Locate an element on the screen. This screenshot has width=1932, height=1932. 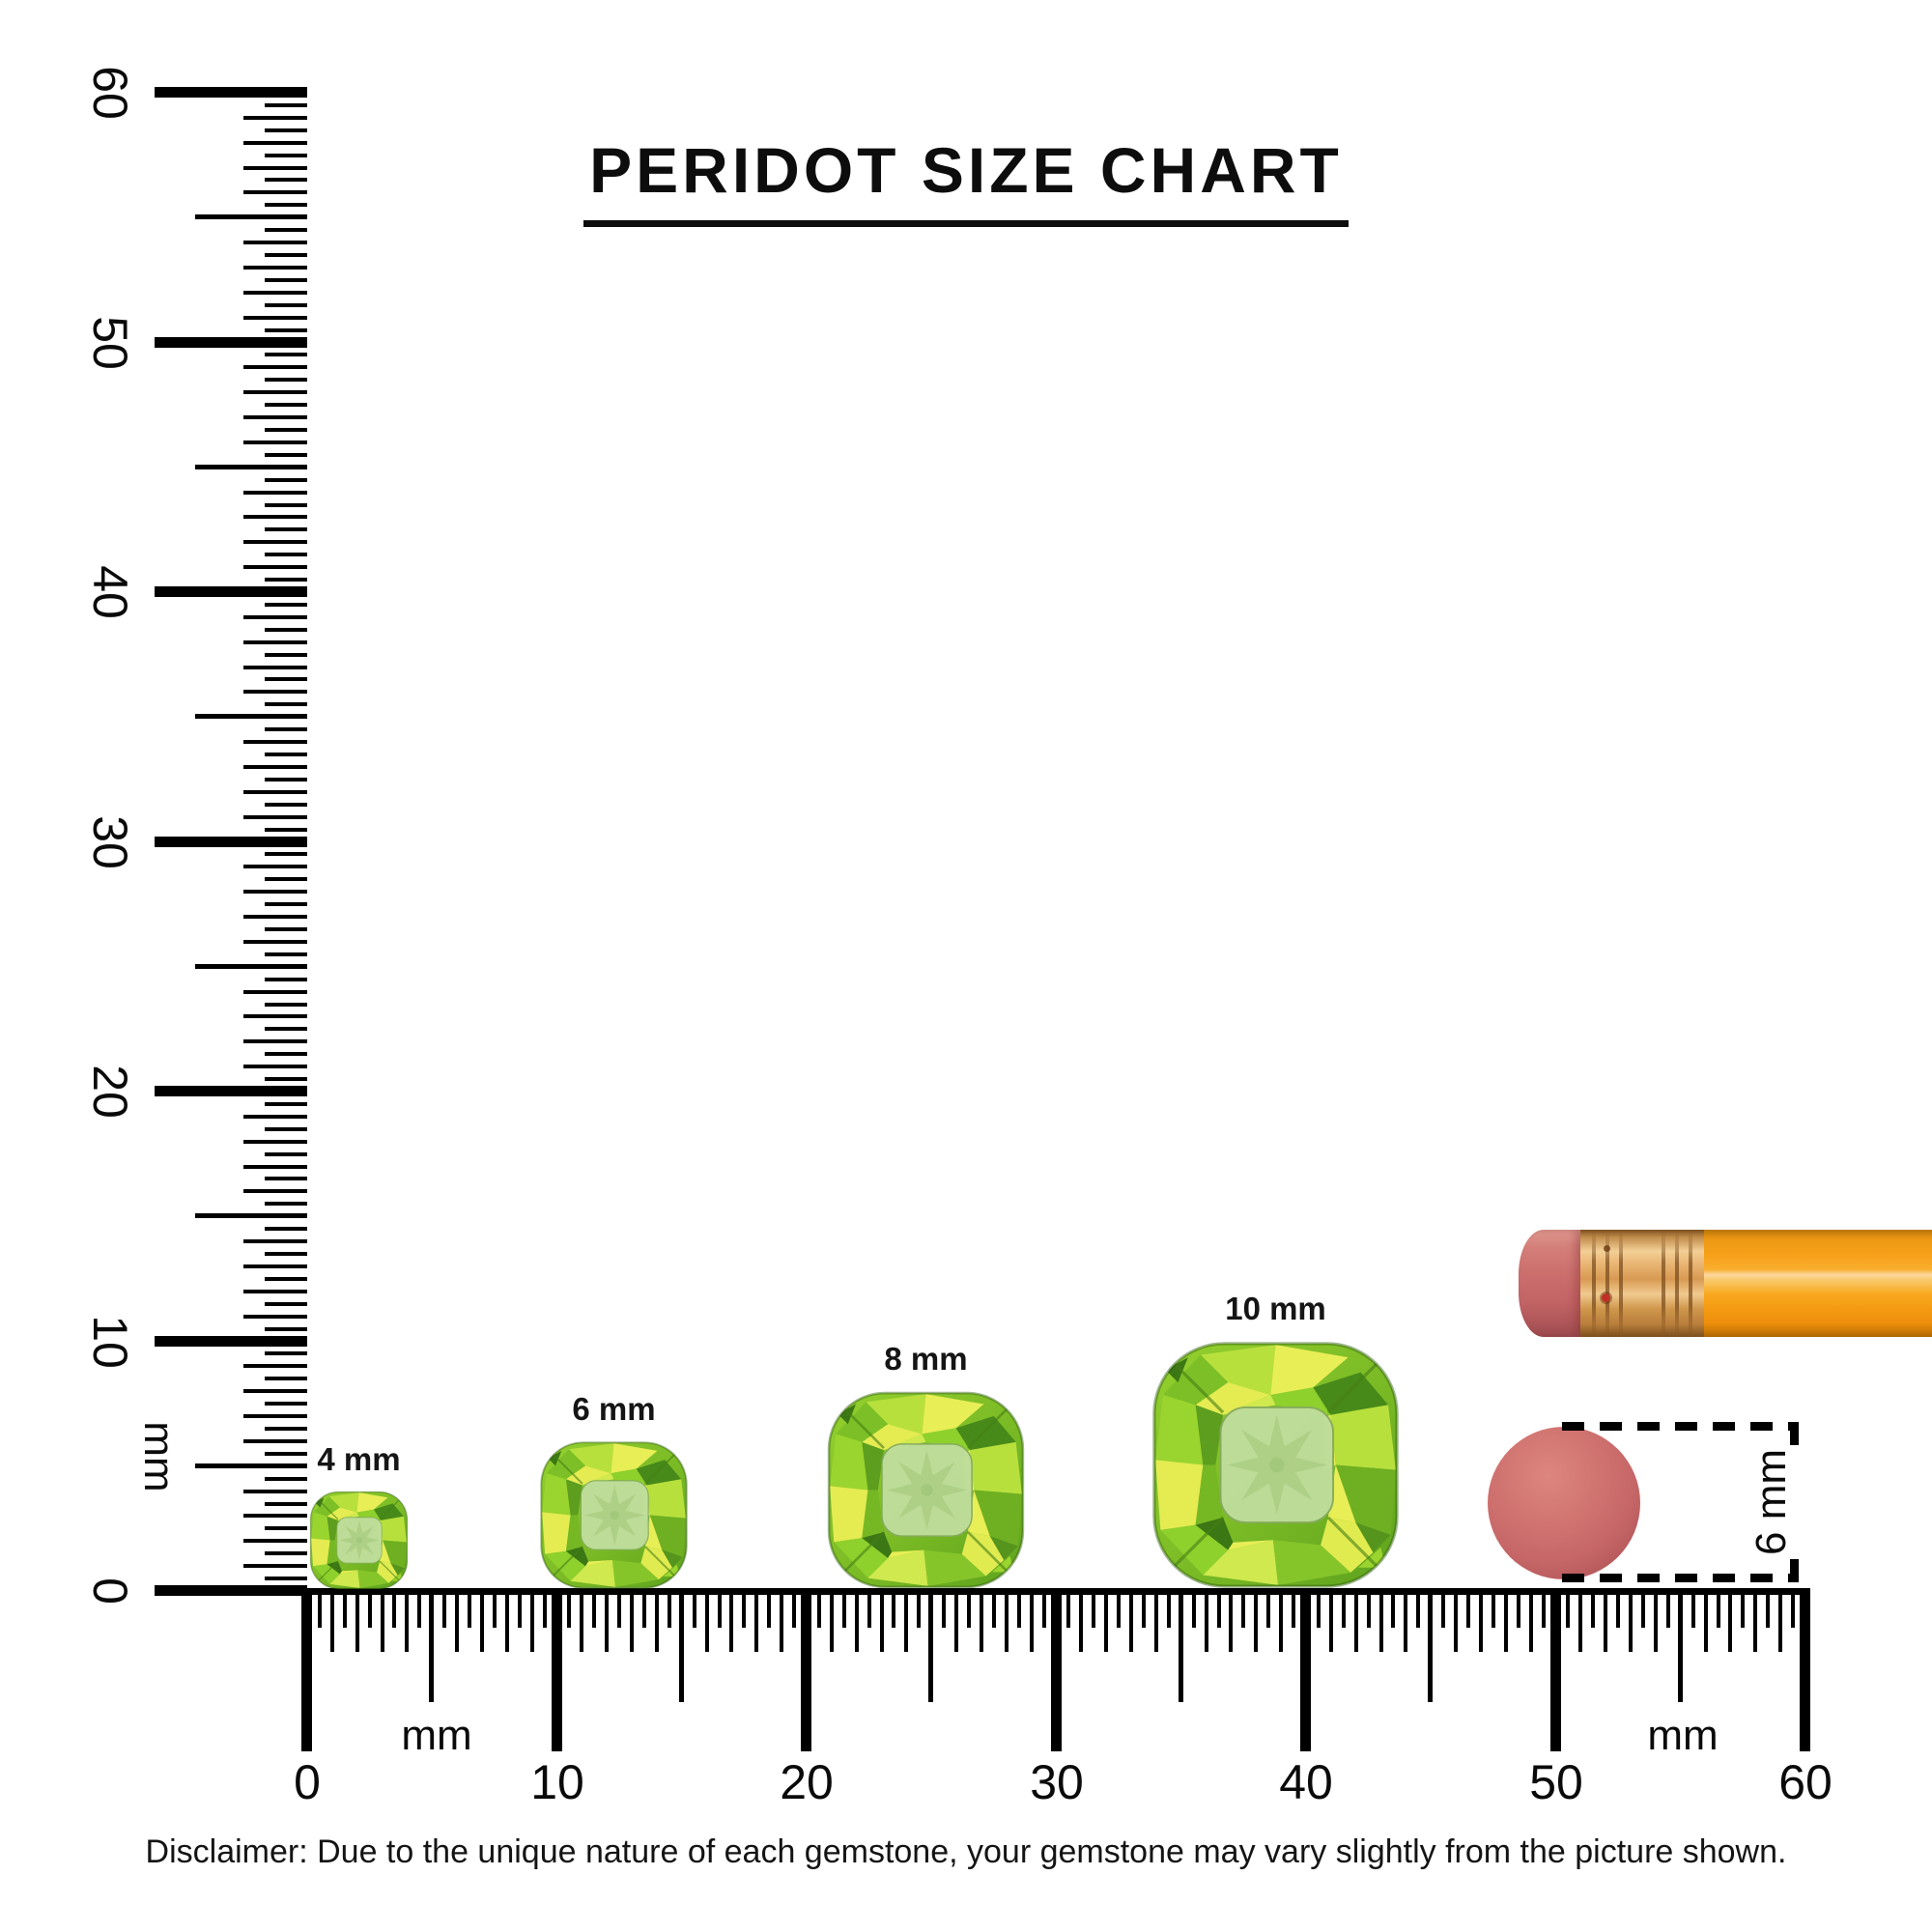
eraser-dimension-label: 6 mm is located at coordinates (1771, 1502).